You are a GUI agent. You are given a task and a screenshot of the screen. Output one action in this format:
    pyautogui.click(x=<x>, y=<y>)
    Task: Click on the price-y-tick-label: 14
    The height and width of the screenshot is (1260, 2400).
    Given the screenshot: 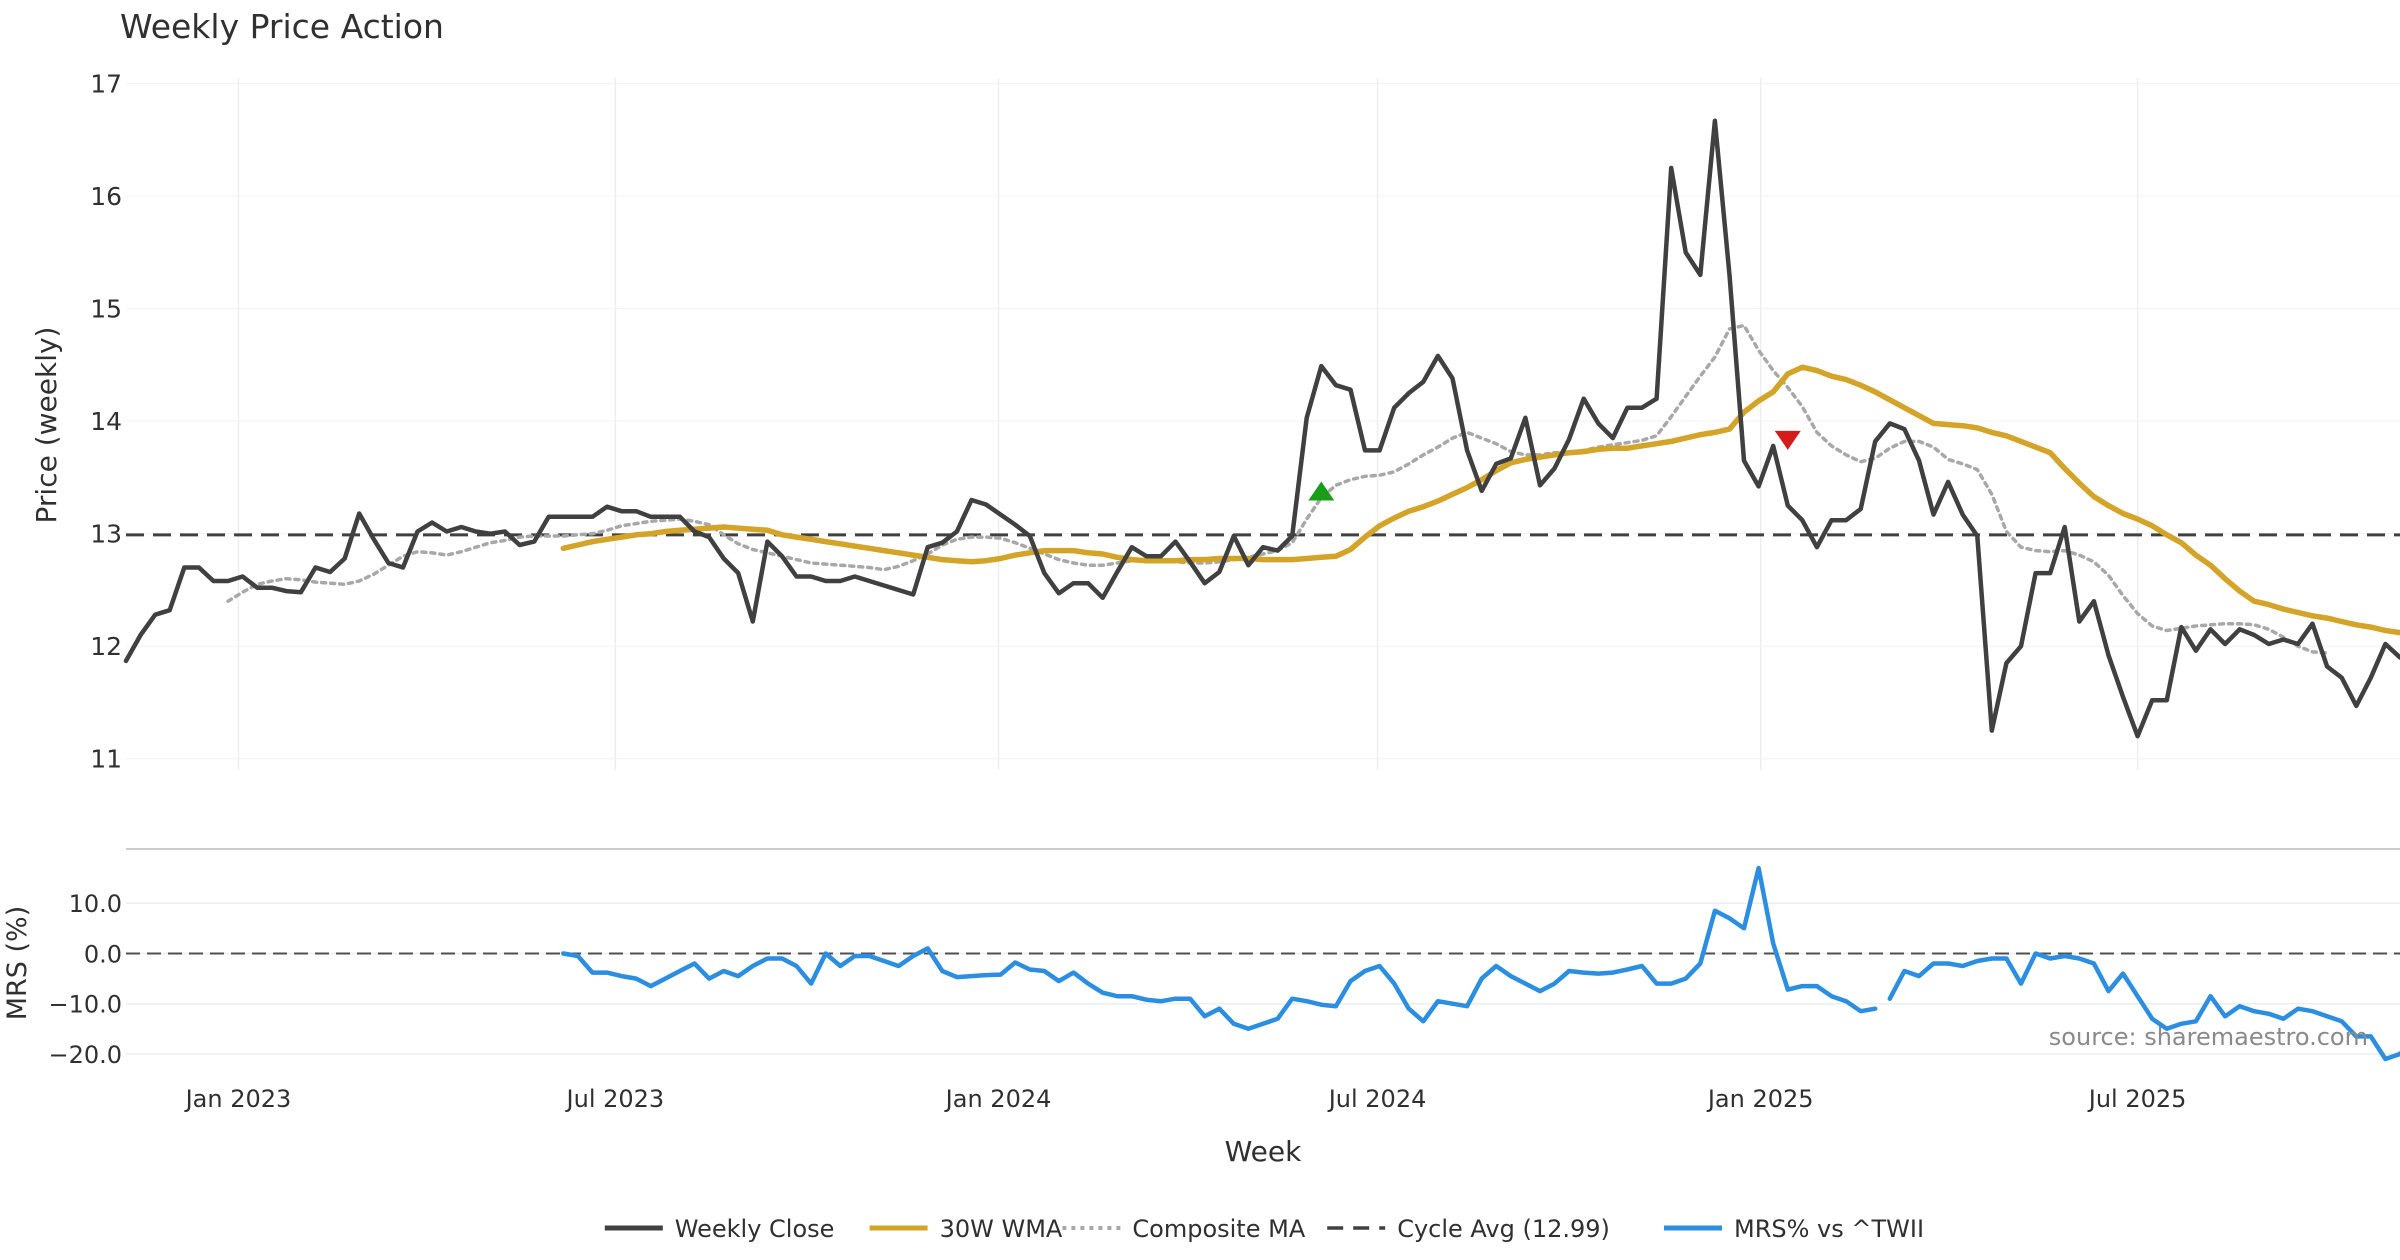 What is the action you would take?
    pyautogui.click(x=106, y=421)
    